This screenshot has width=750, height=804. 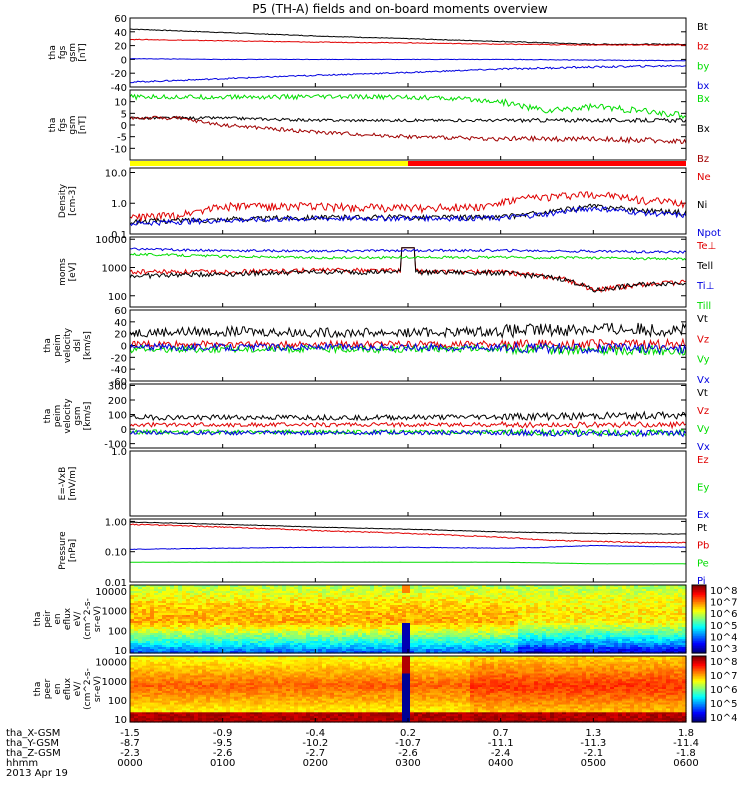 I want to click on legend-efield-1: Ey, so click(x=703, y=488).